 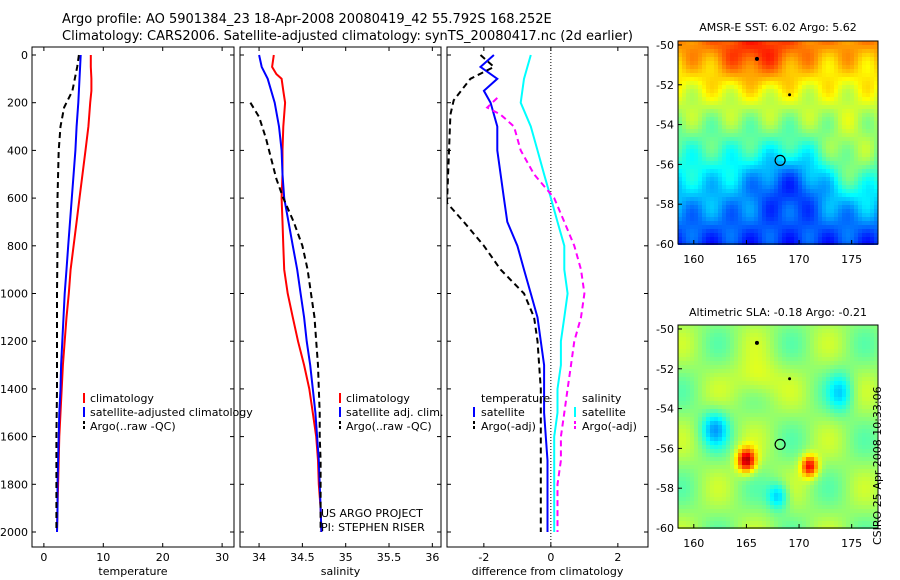 What do you see at coordinates (665, 85) in the screenshot?
I see `map-ytick-label: -52` at bounding box center [665, 85].